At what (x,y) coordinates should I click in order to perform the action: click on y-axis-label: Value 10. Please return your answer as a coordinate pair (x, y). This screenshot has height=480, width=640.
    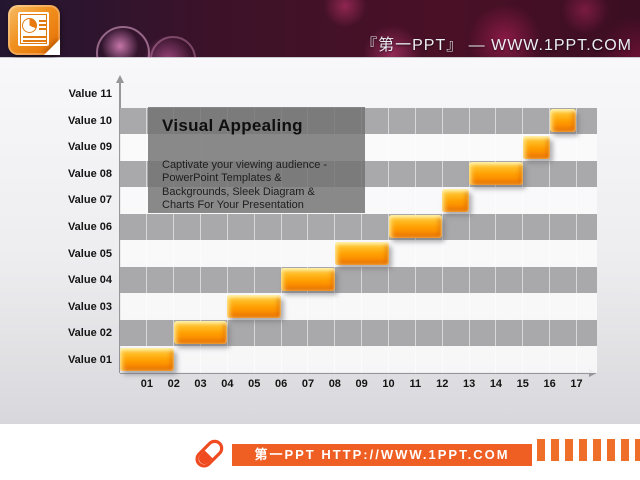
    Looking at the image, I should click on (89, 120).